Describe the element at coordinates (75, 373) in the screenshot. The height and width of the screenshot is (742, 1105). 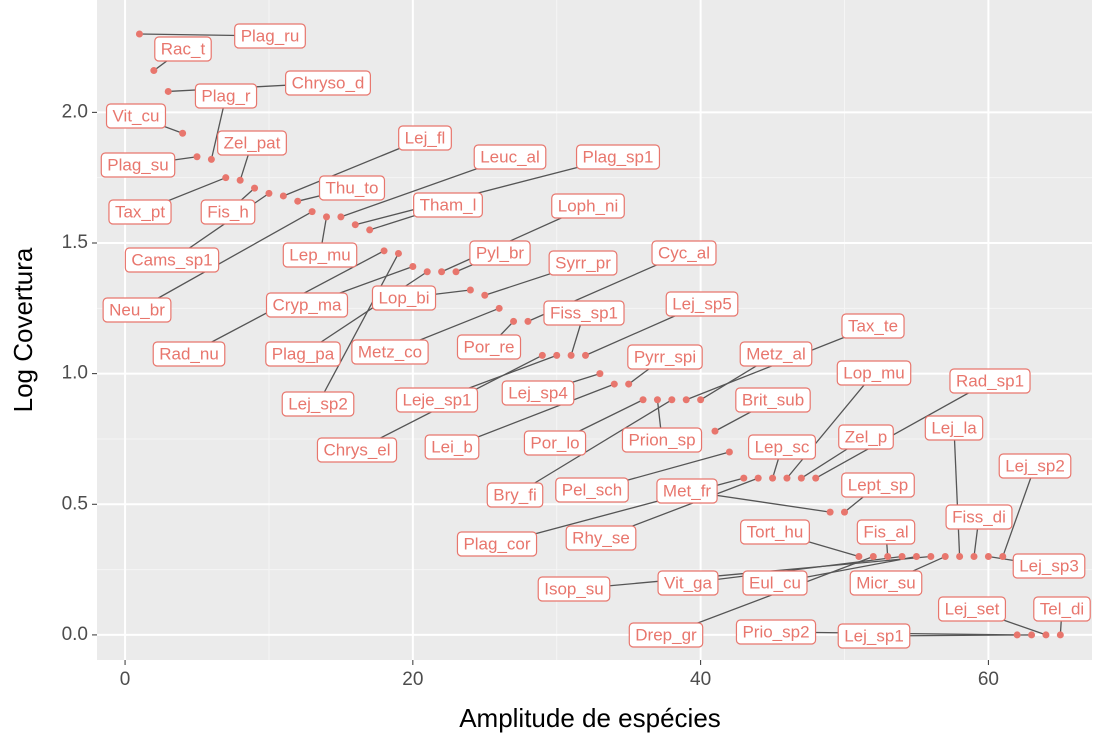
I see `y-tick-label: 1.0` at that location.